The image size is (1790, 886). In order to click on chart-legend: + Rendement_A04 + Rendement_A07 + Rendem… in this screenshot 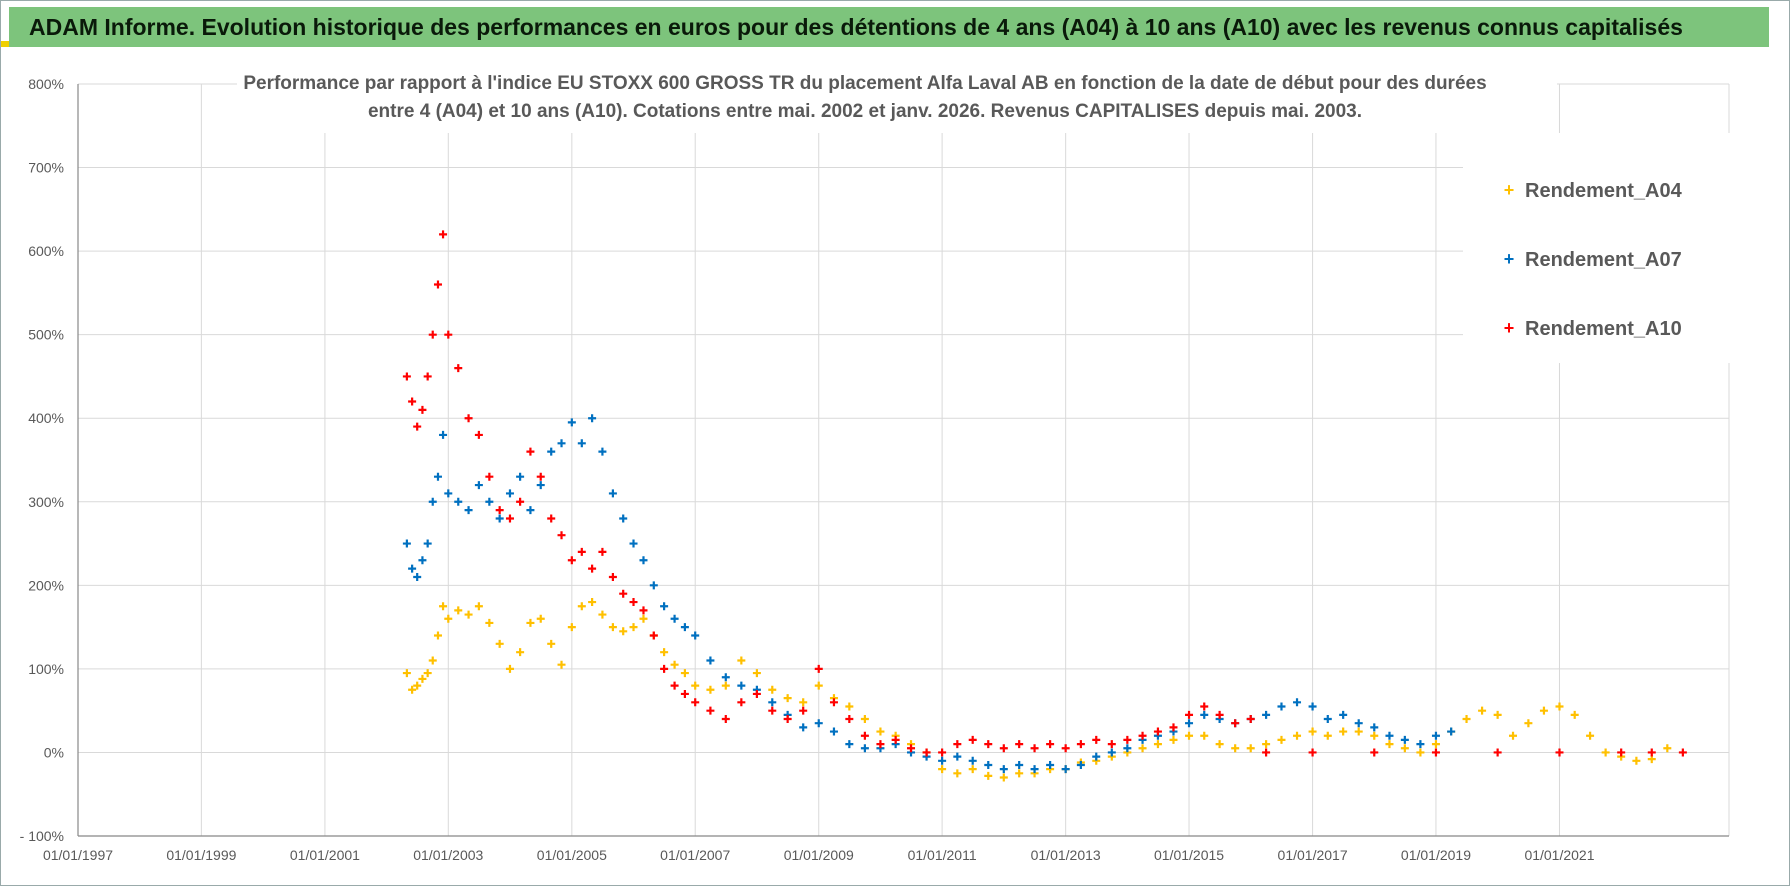, I will do `click(1598, 248)`.